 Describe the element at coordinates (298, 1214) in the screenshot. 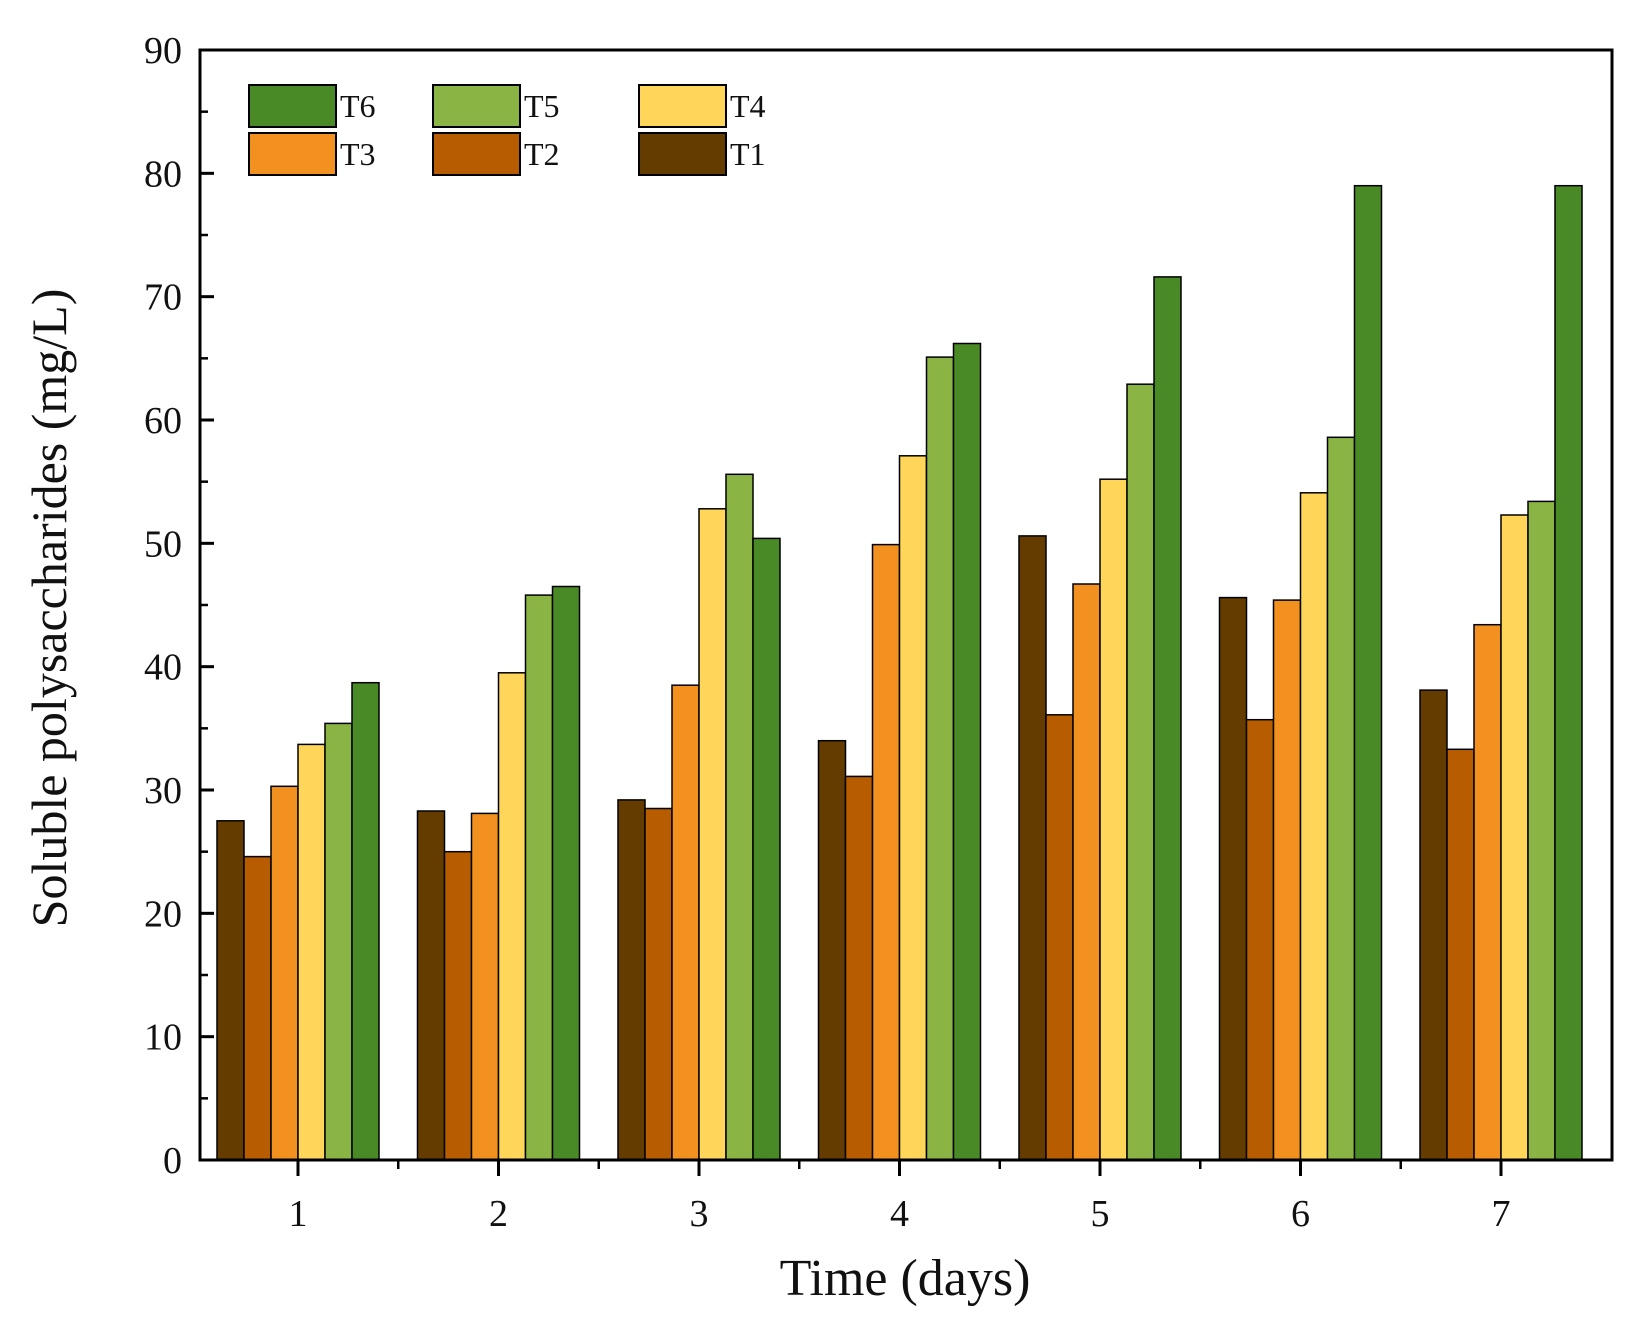

I see `x-tick-label: 1` at that location.